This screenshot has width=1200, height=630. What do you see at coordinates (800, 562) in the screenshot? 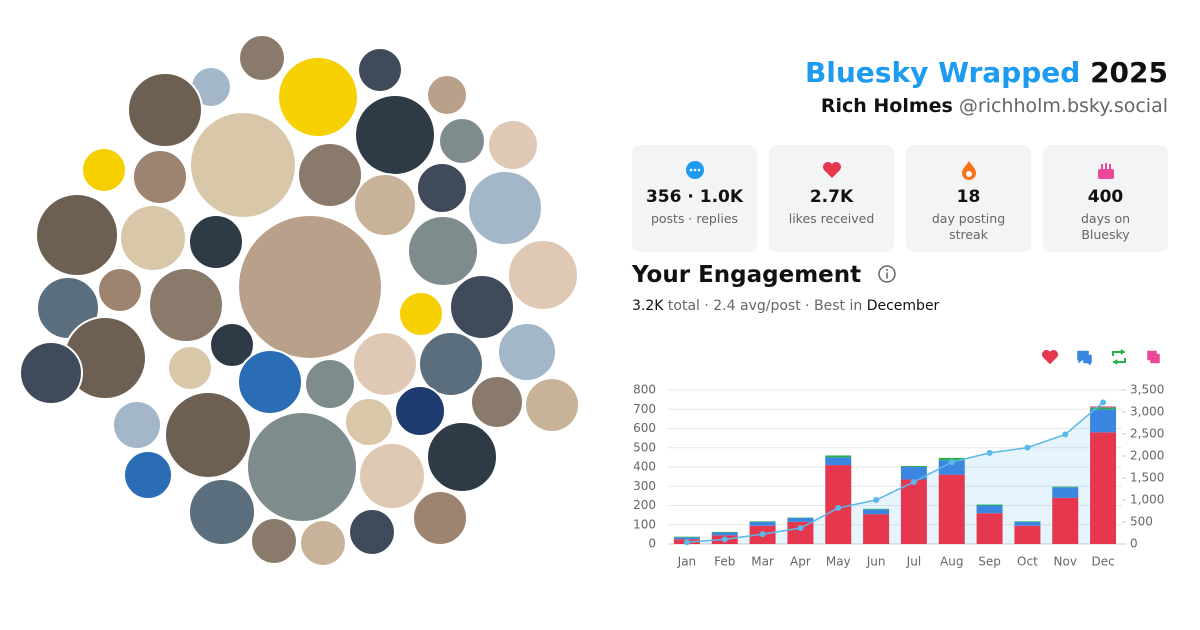
I see `x-tick-label: Apr` at bounding box center [800, 562].